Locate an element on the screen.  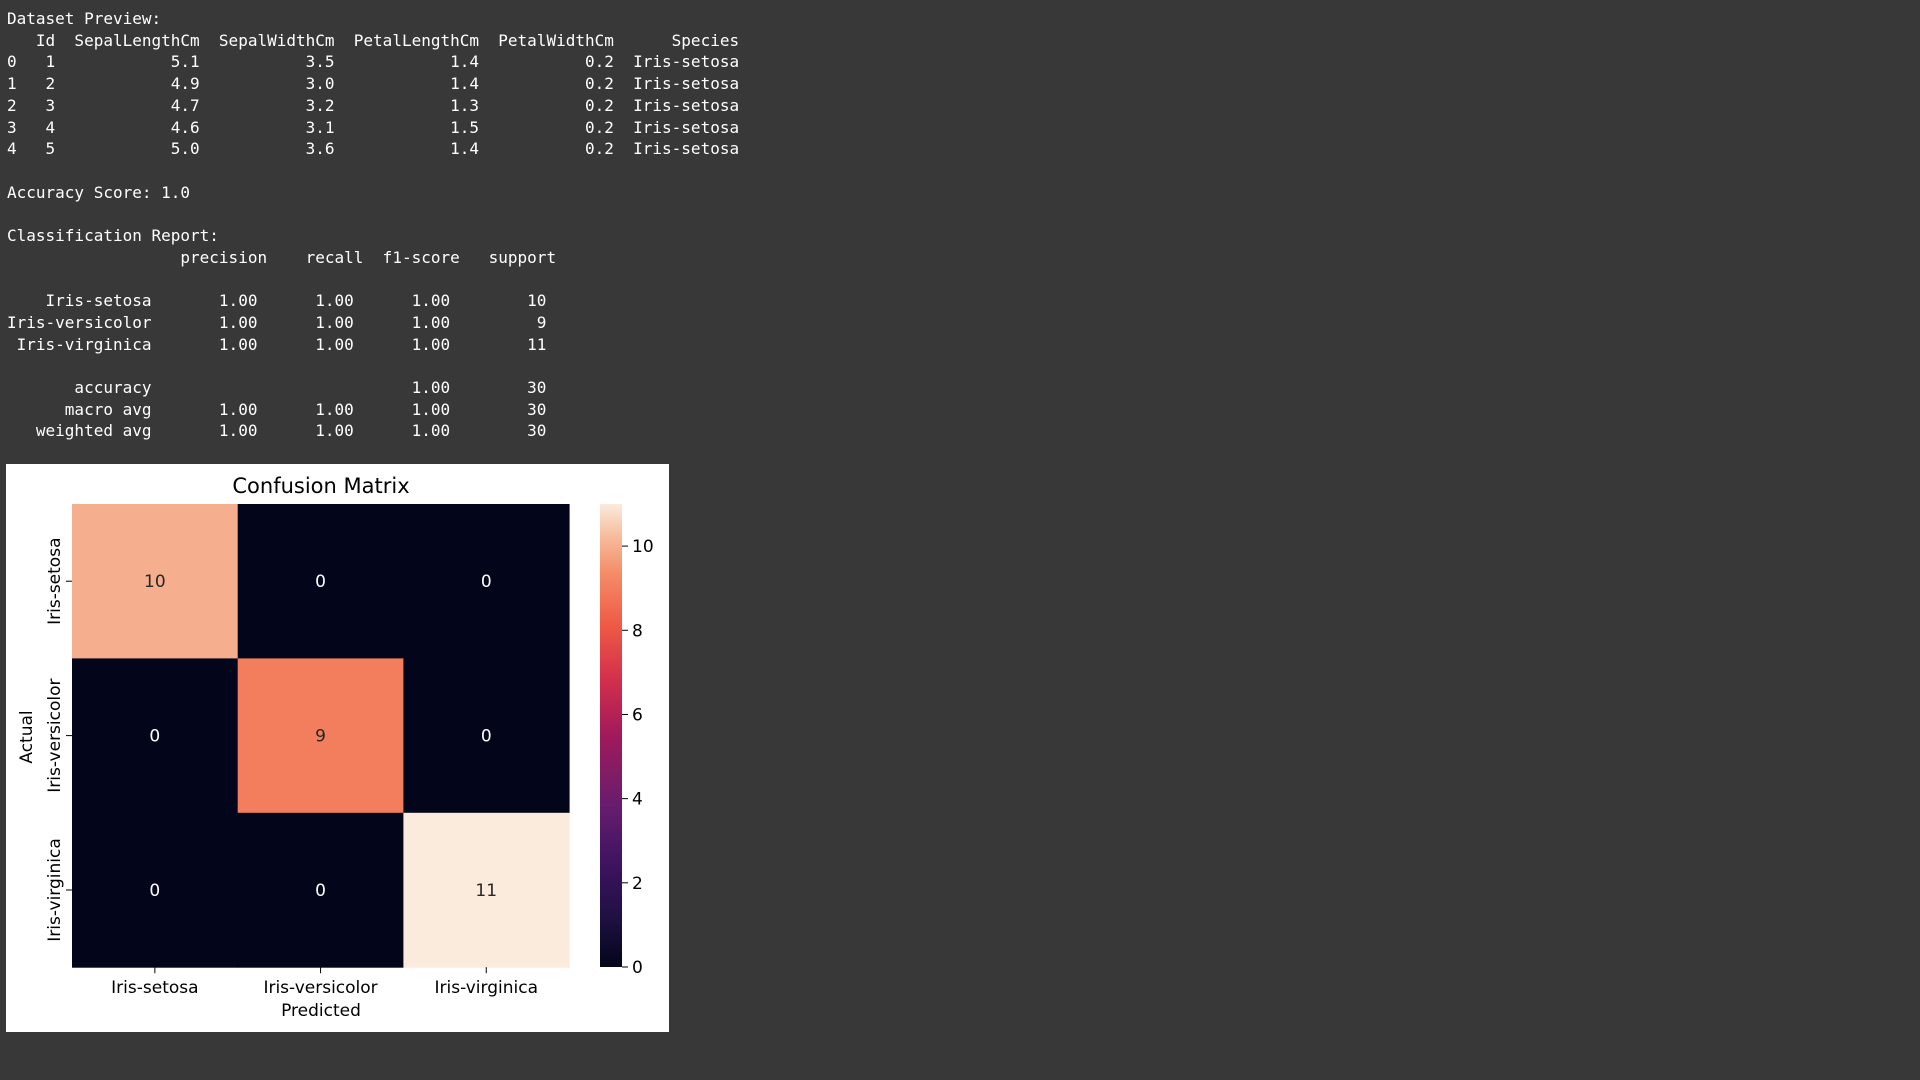
console-line: precision recall f1-score support is located at coordinates (282, 257).